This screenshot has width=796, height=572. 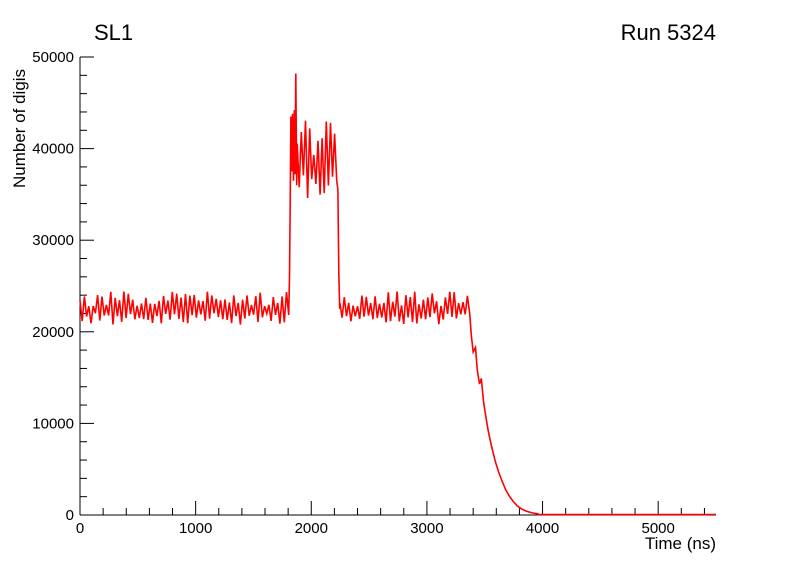 What do you see at coordinates (195, 528) in the screenshot?
I see `x-tick-label: 1000` at bounding box center [195, 528].